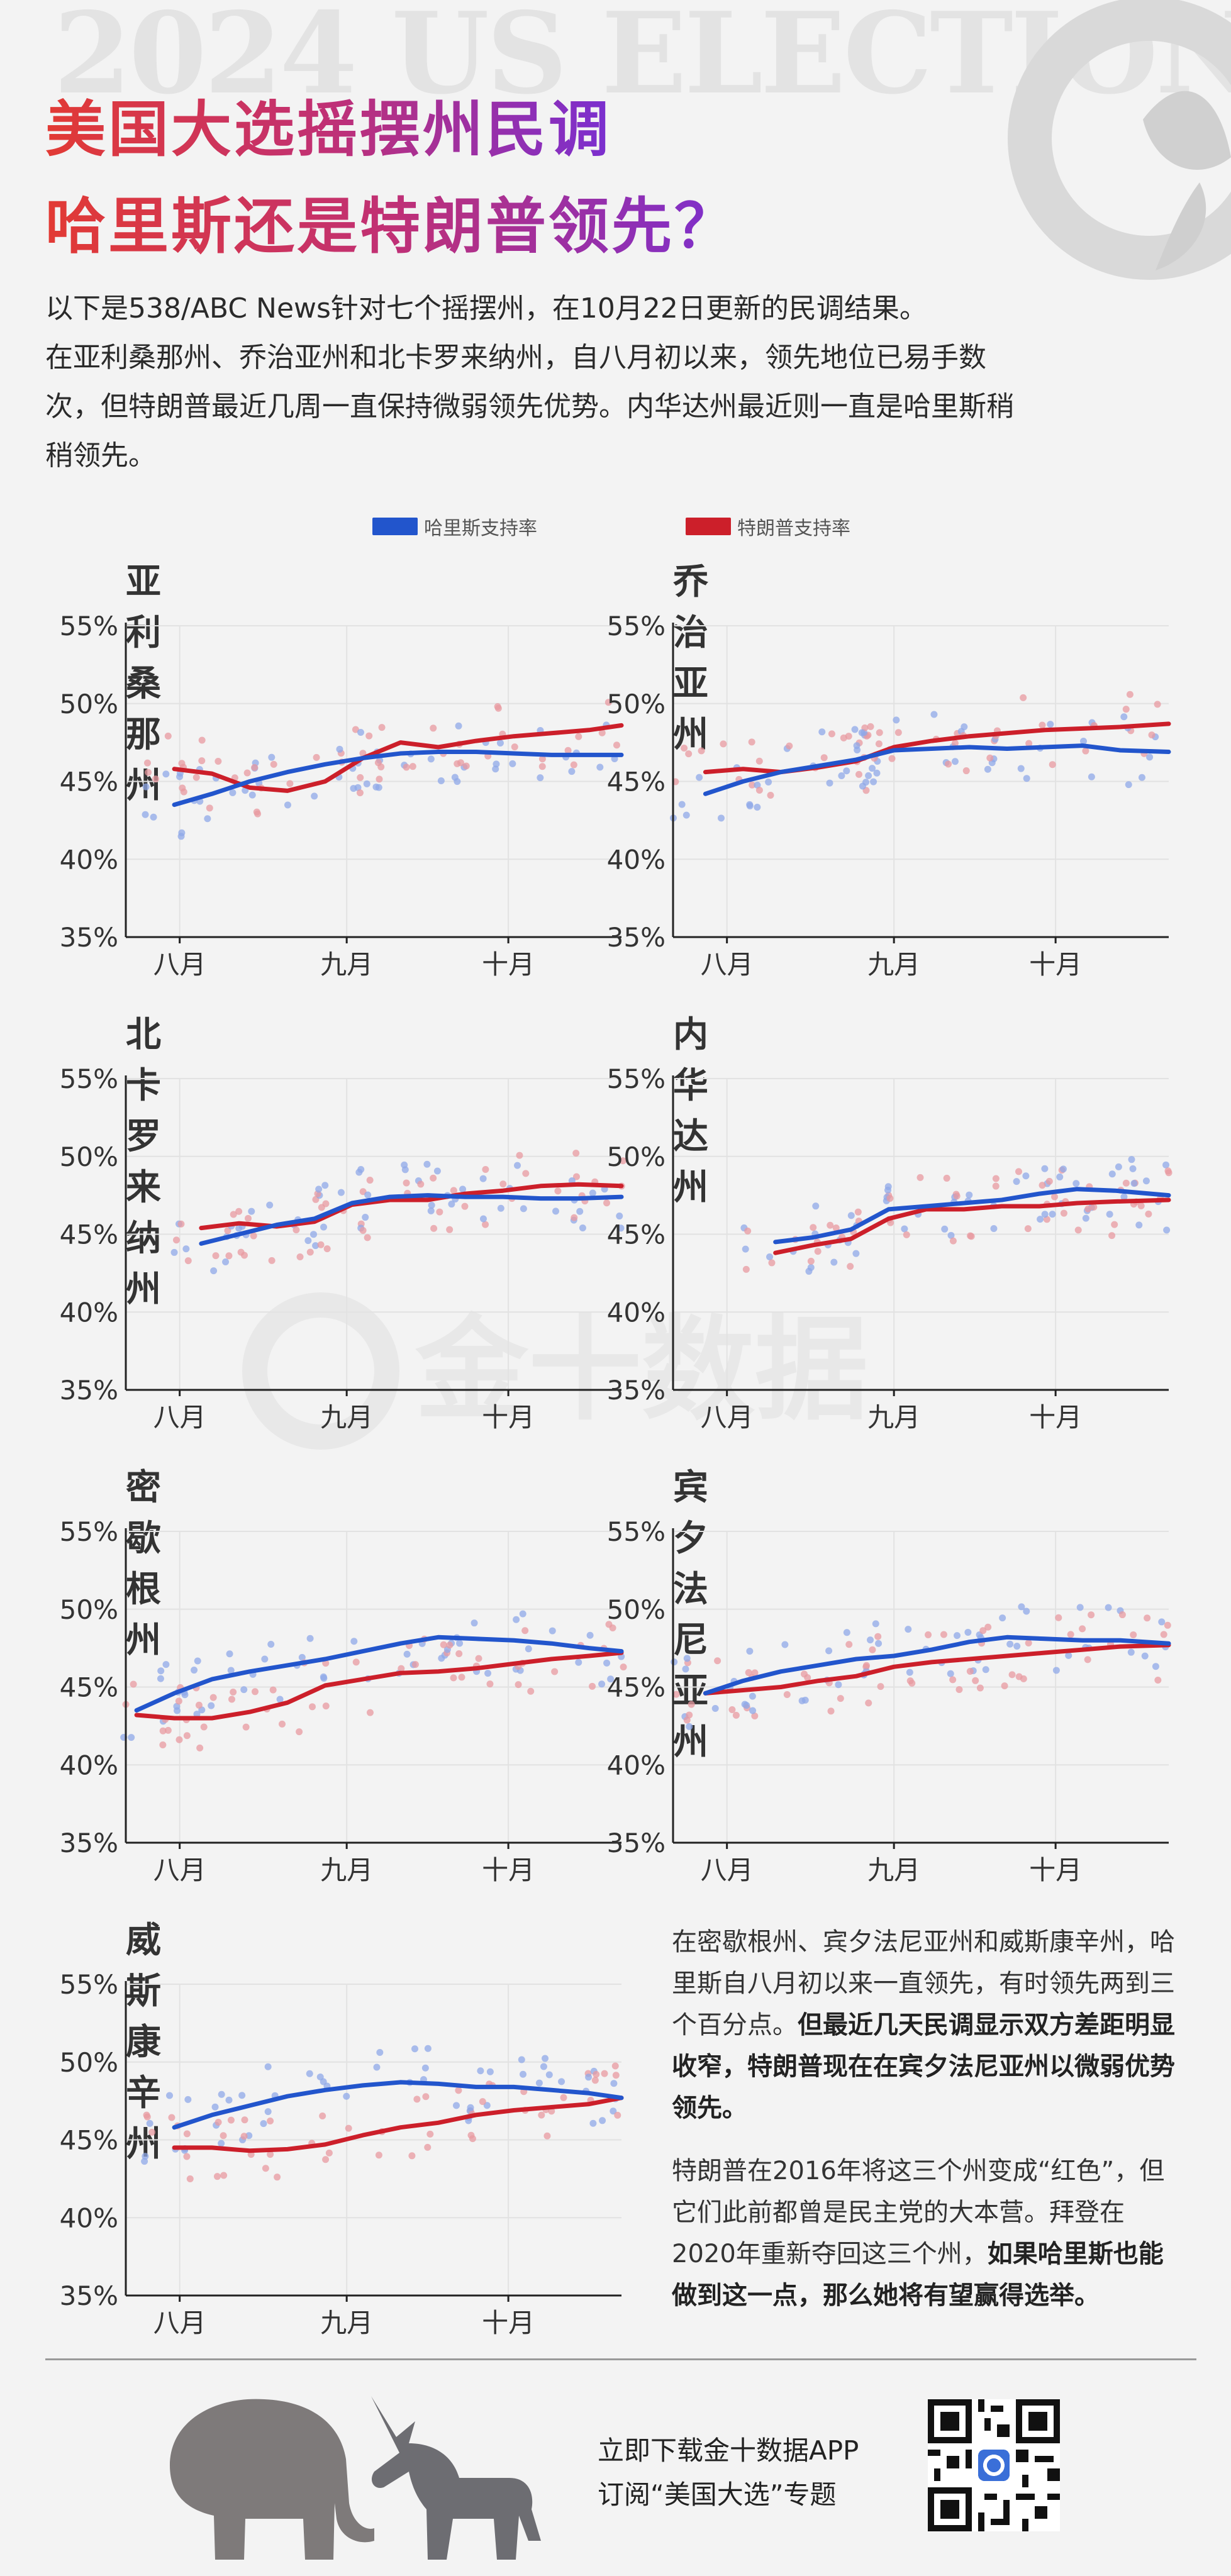 The width and height of the screenshot is (1231, 2576). I want to click on y-tick-label: 40%, so click(89, 1765).